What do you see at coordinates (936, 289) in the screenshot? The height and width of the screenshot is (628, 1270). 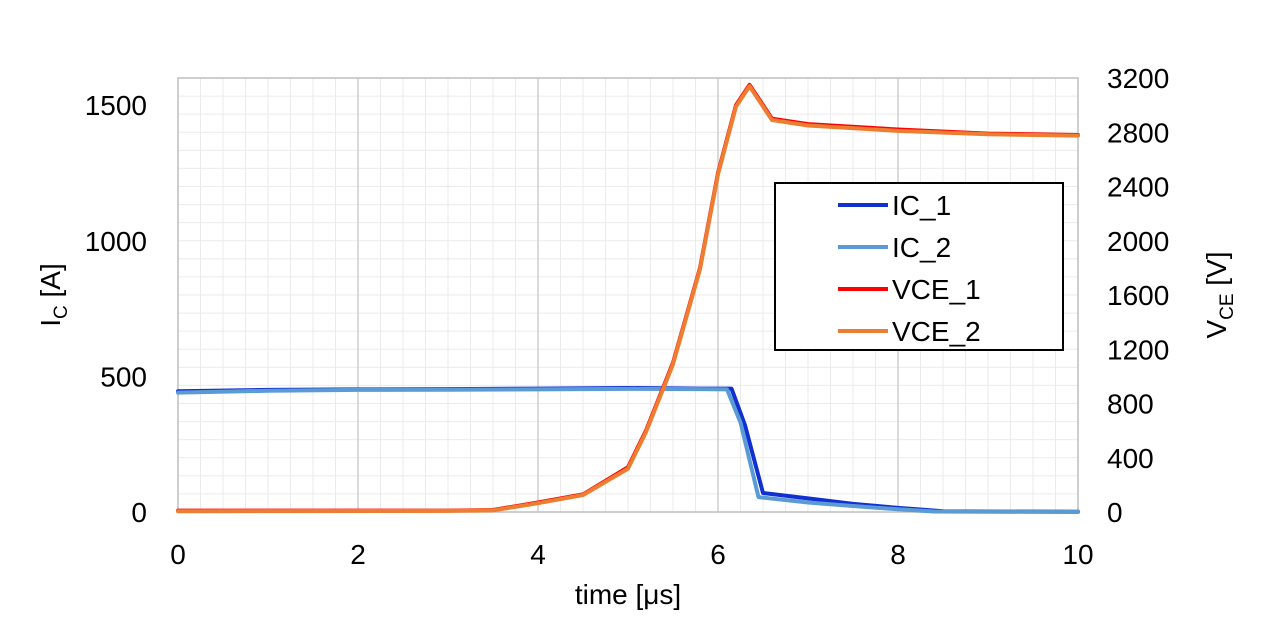 I see `legend-label: VCE_1` at bounding box center [936, 289].